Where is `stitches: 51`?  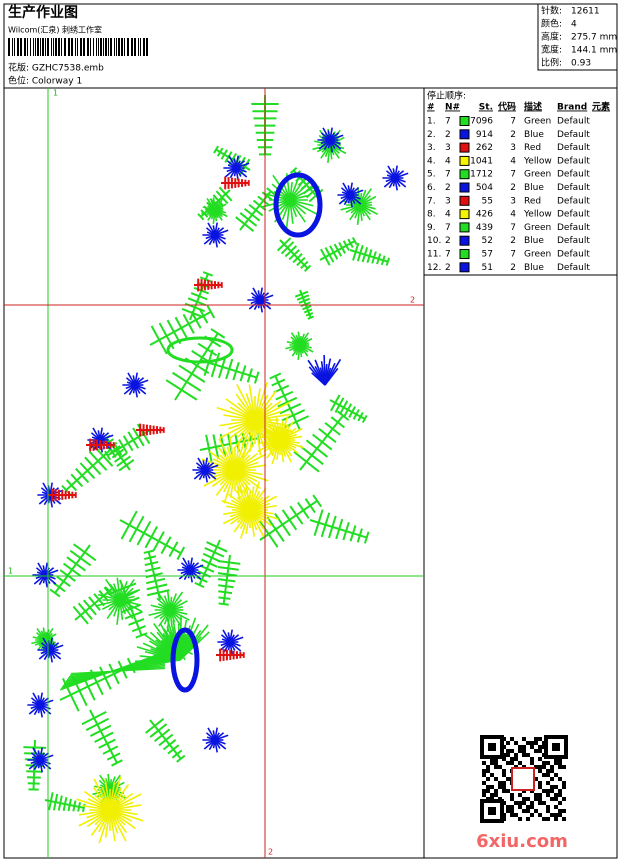 stitches: 51 is located at coordinates (487, 268).